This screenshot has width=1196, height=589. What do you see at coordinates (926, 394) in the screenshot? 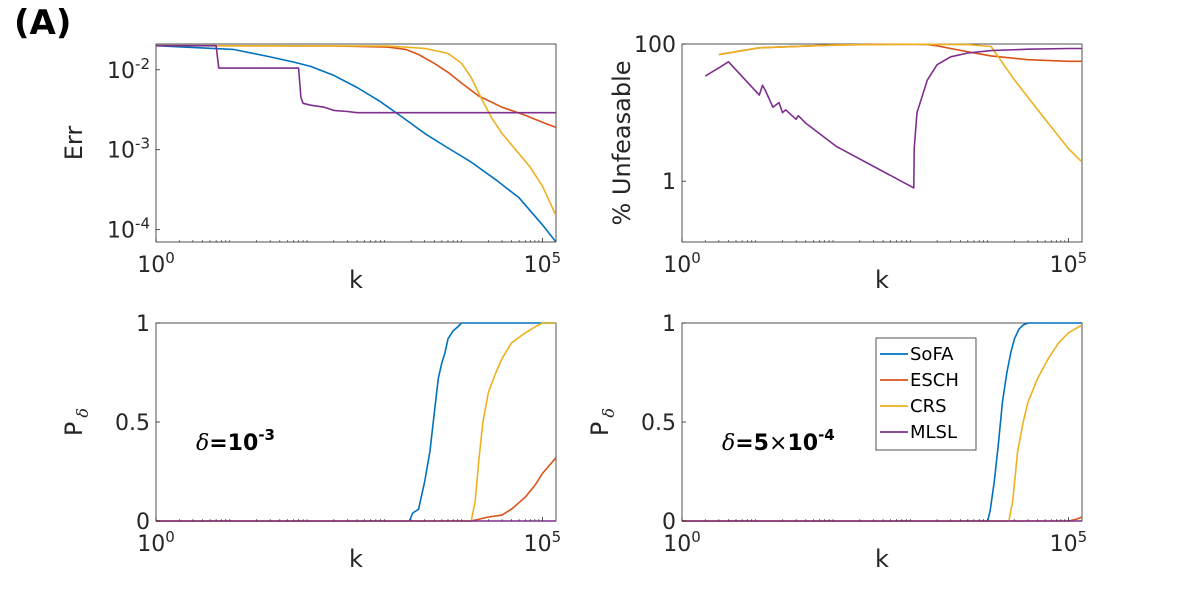
I see `legend: SoFA ESCH CRS MLSL` at bounding box center [926, 394].